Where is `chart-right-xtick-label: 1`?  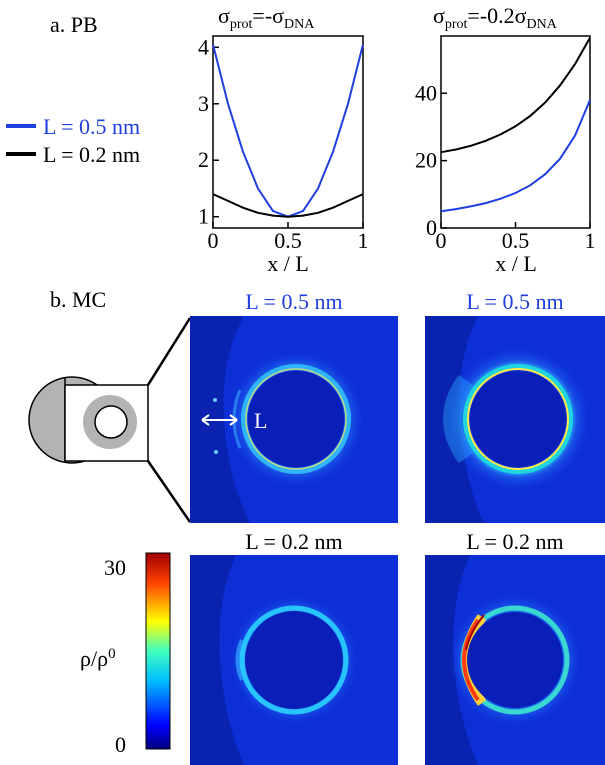 chart-right-xtick-label: 1 is located at coordinates (590, 240).